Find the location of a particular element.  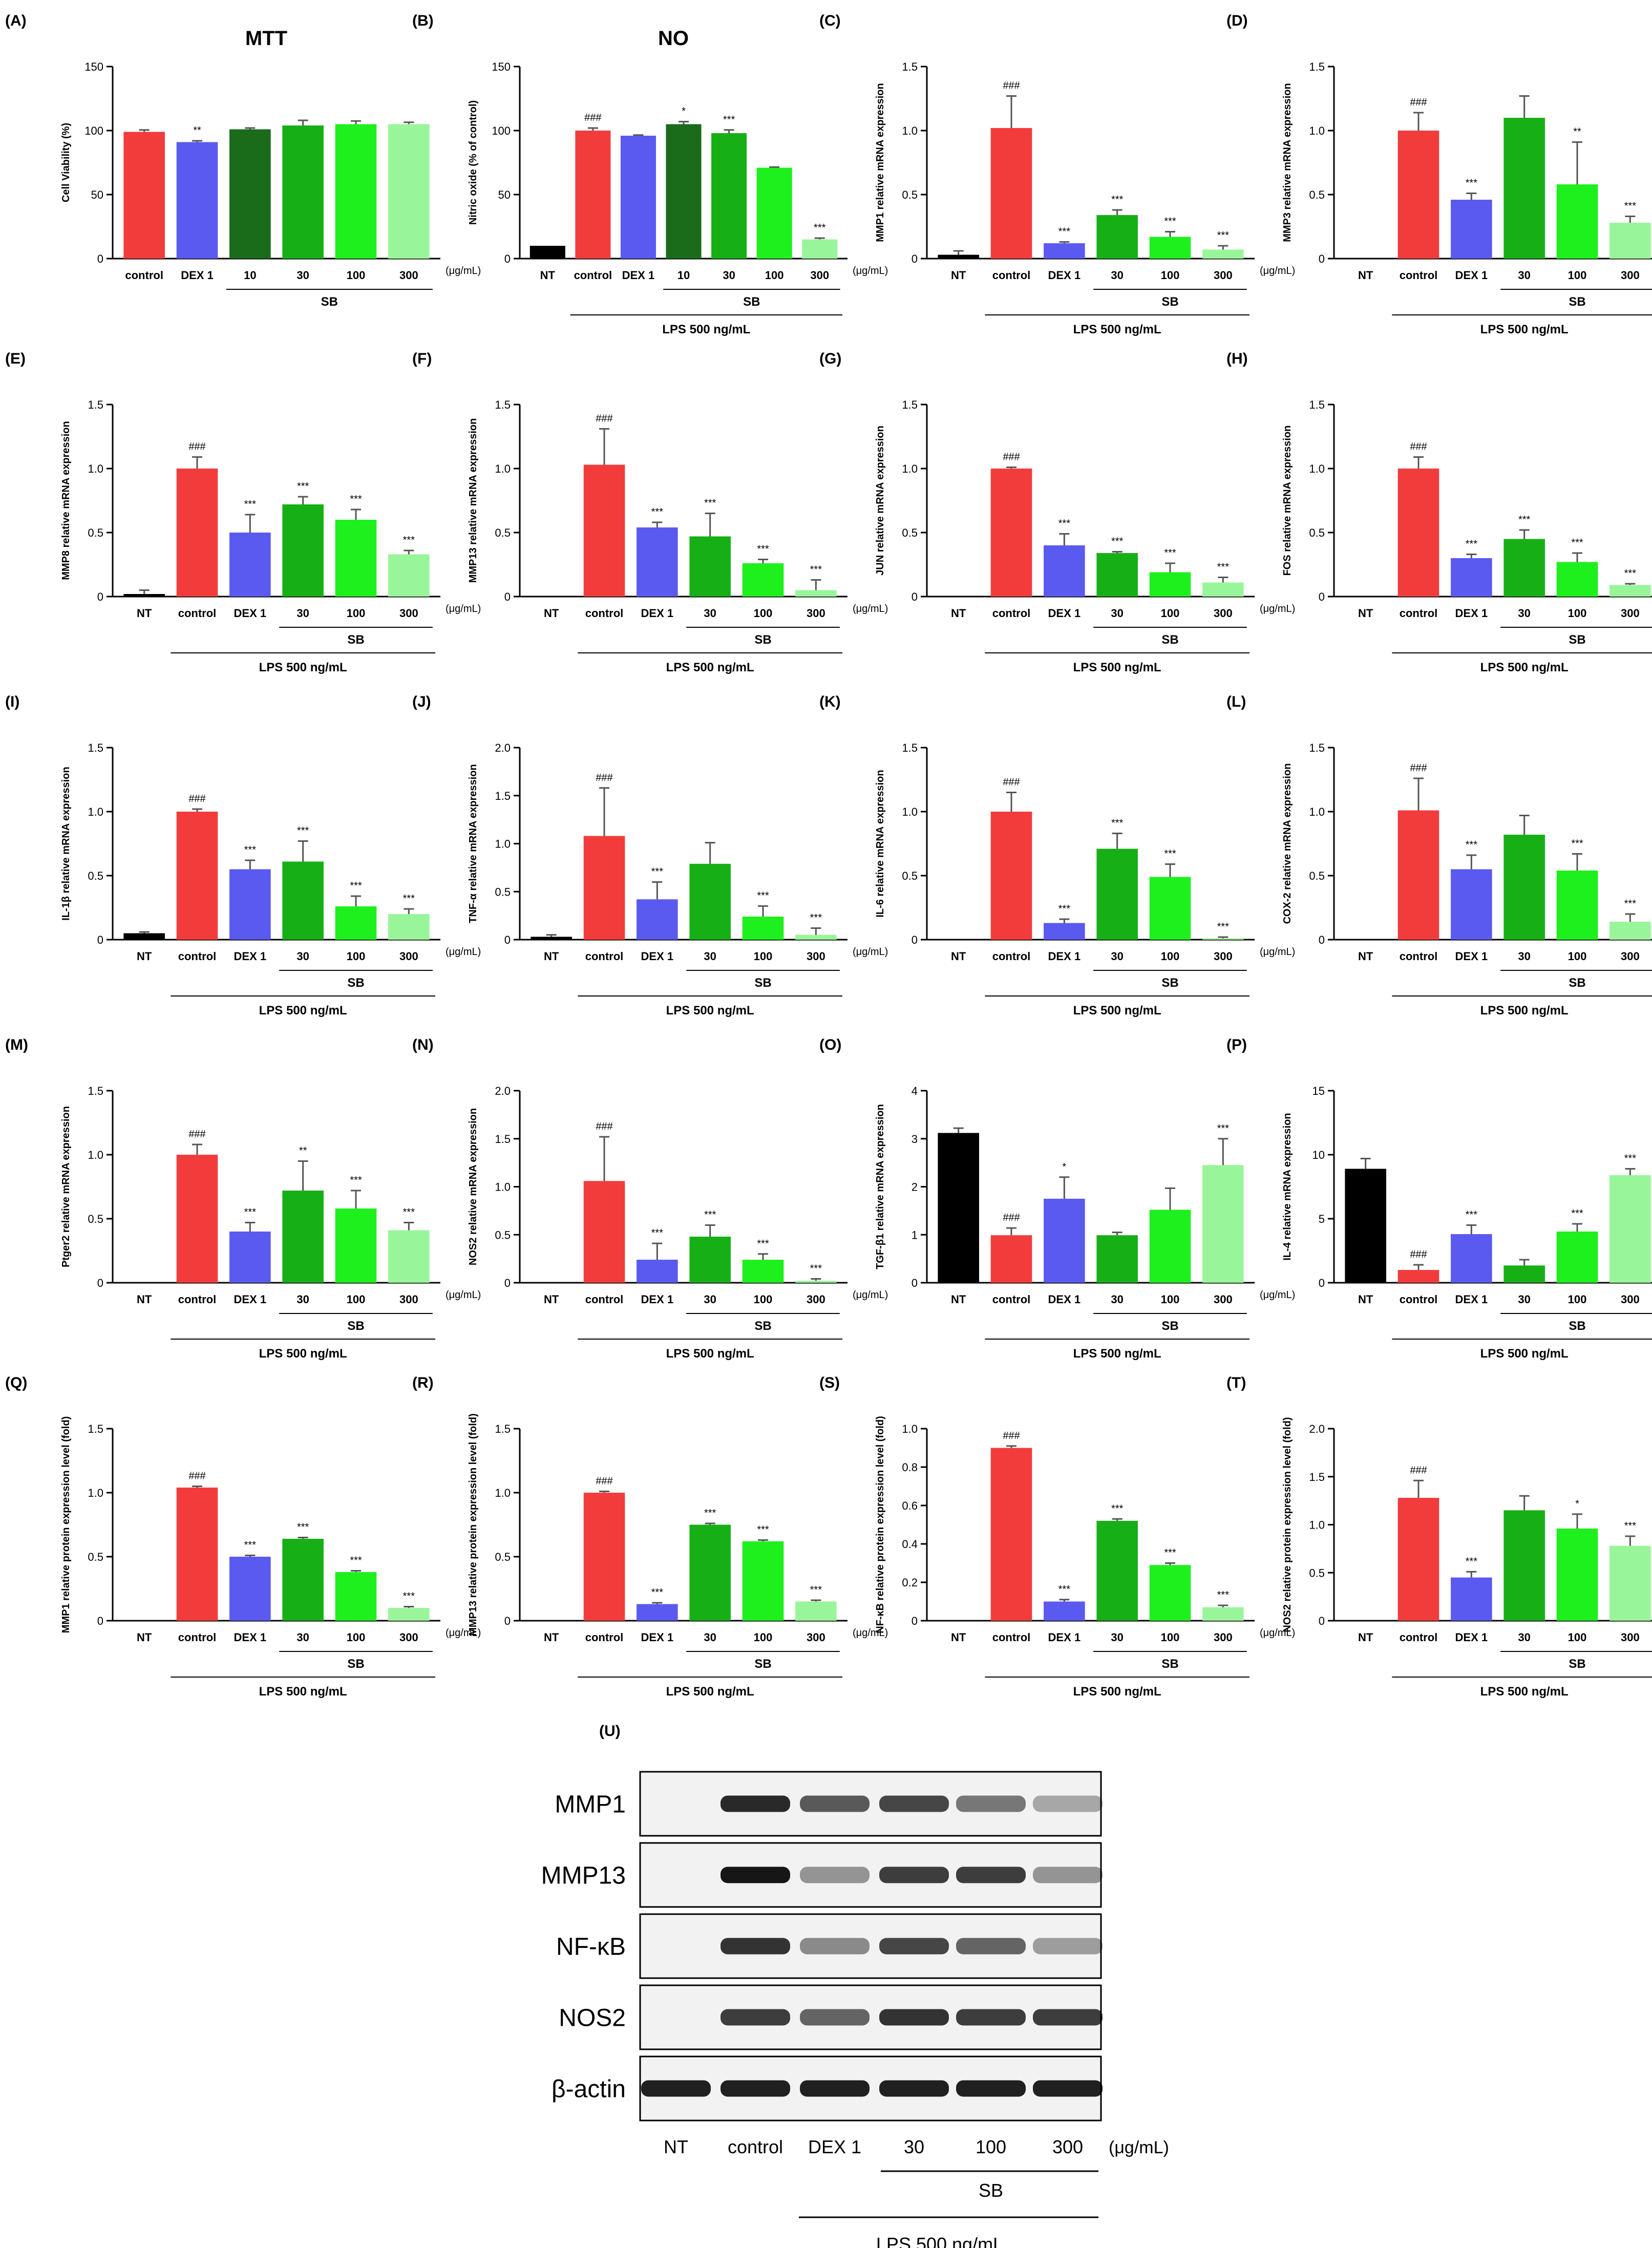

panel-label: (L) is located at coordinates (1236, 701).